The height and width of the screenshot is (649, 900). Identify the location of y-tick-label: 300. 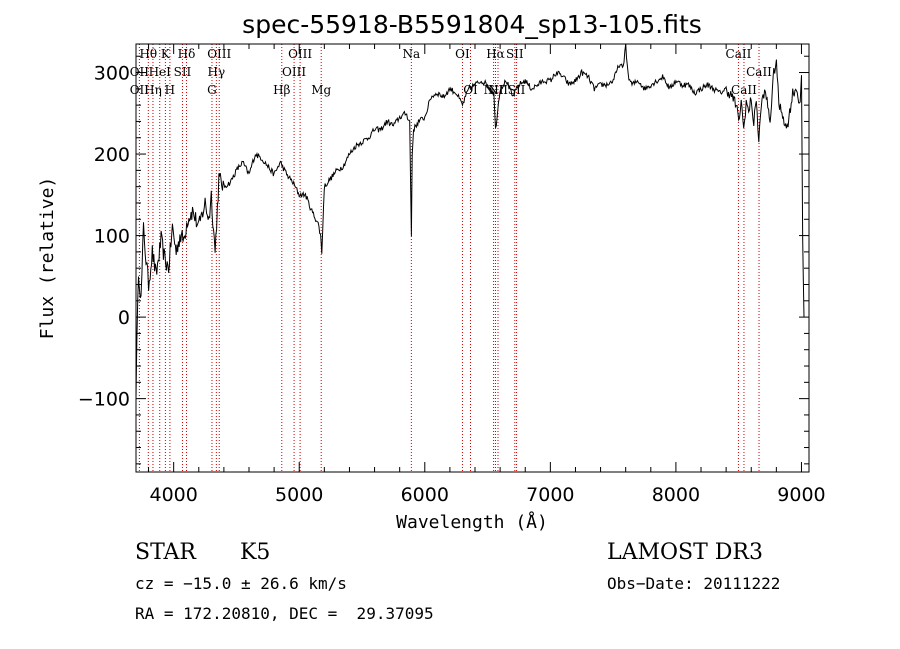
(112, 74).